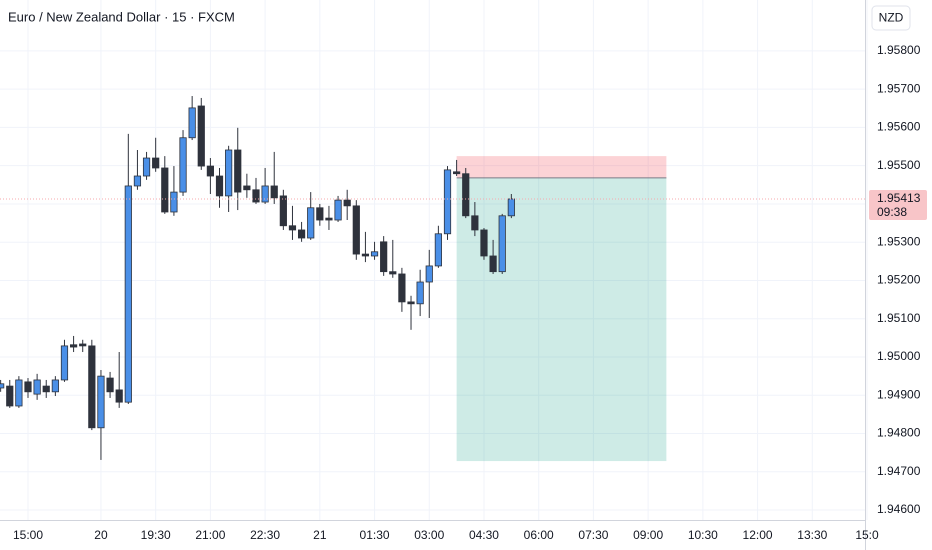  Describe the element at coordinates (899, 165) in the screenshot. I see `y-tick-label: 1.95500` at that location.